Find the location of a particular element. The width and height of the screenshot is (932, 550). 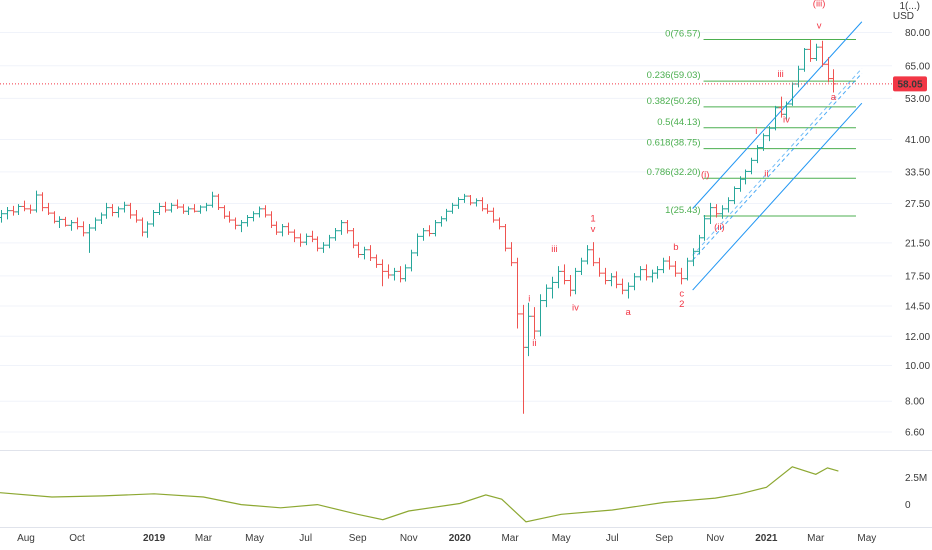

axis-header: 1(...) USD is located at coordinates (906, 11).